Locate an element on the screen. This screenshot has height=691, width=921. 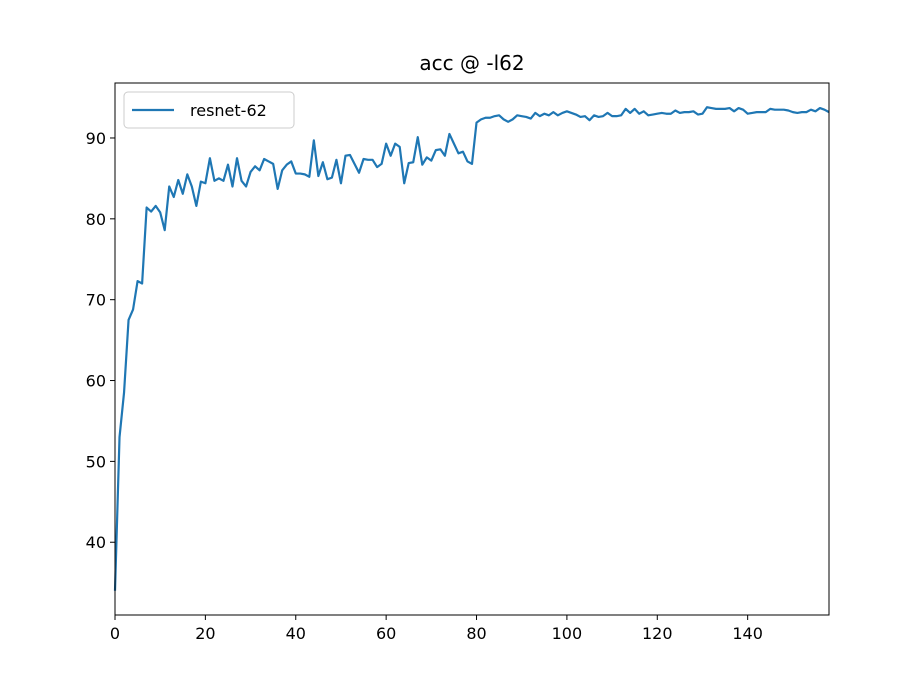
x-tick-label: 60 is located at coordinates (386, 633).